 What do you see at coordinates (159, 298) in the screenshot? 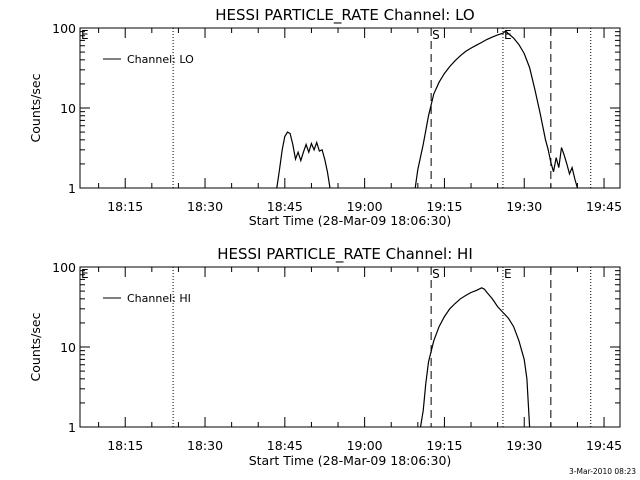
I see `legend-label: Channel: HI` at bounding box center [159, 298].